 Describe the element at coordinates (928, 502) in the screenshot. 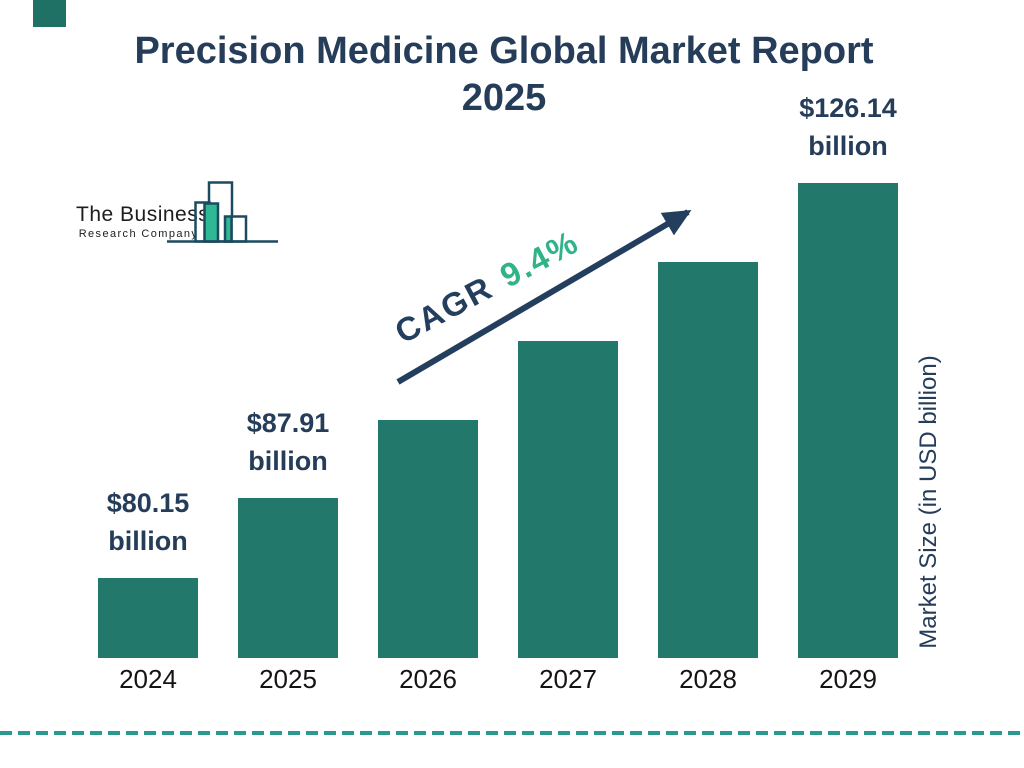

I see `y-axis-label: Market Size (in USD billion)` at that location.